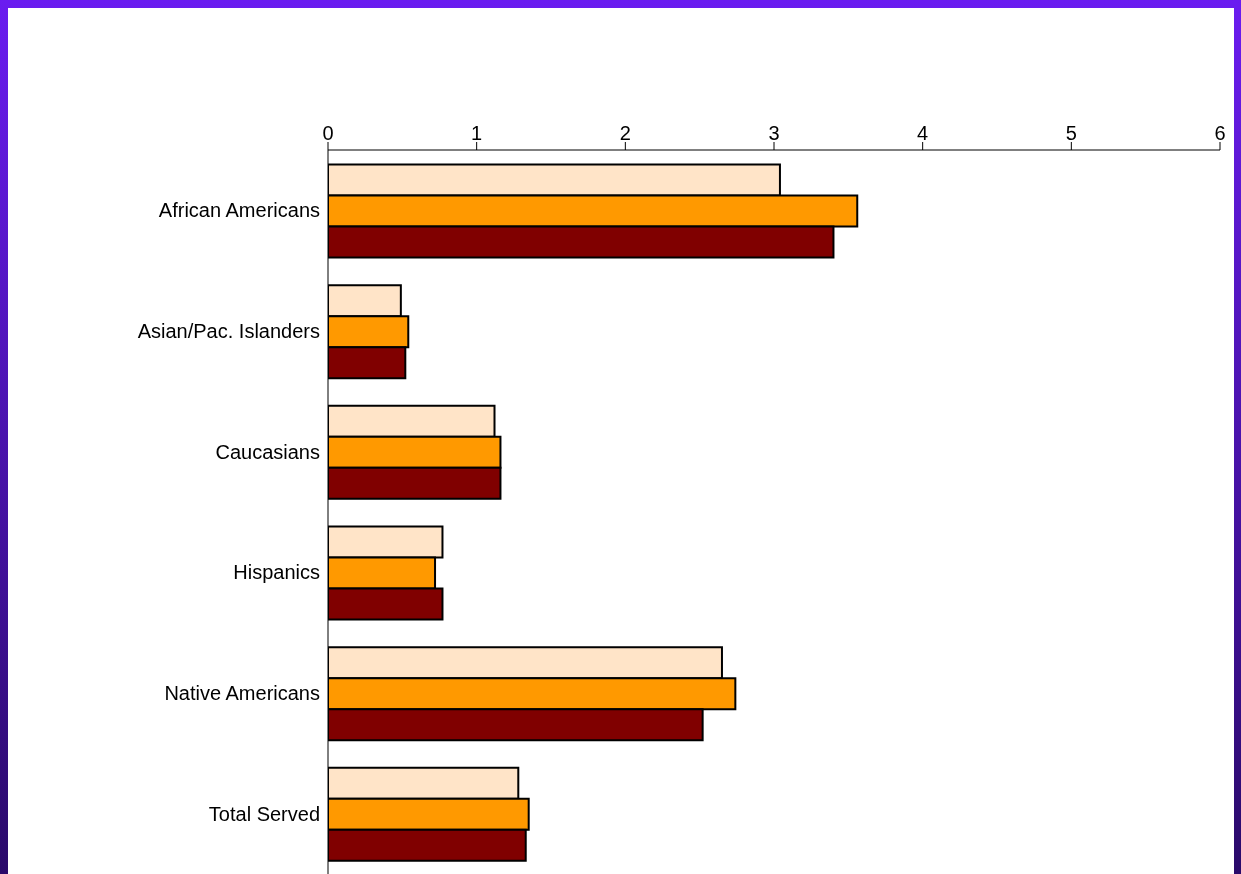 This screenshot has height=874, width=1241. I want to click on x-tick-label: 1, so click(477, 133).